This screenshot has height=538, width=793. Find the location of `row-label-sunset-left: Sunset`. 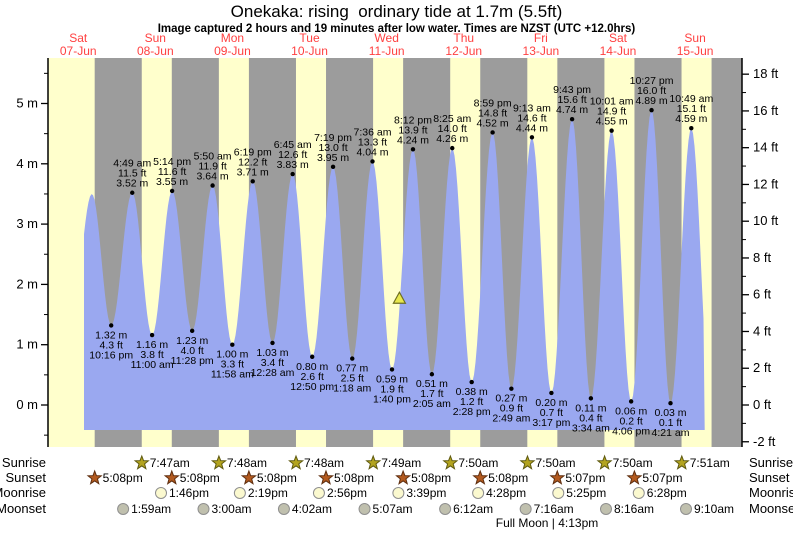

row-label-sunset-left: Sunset is located at coordinates (26, 477).